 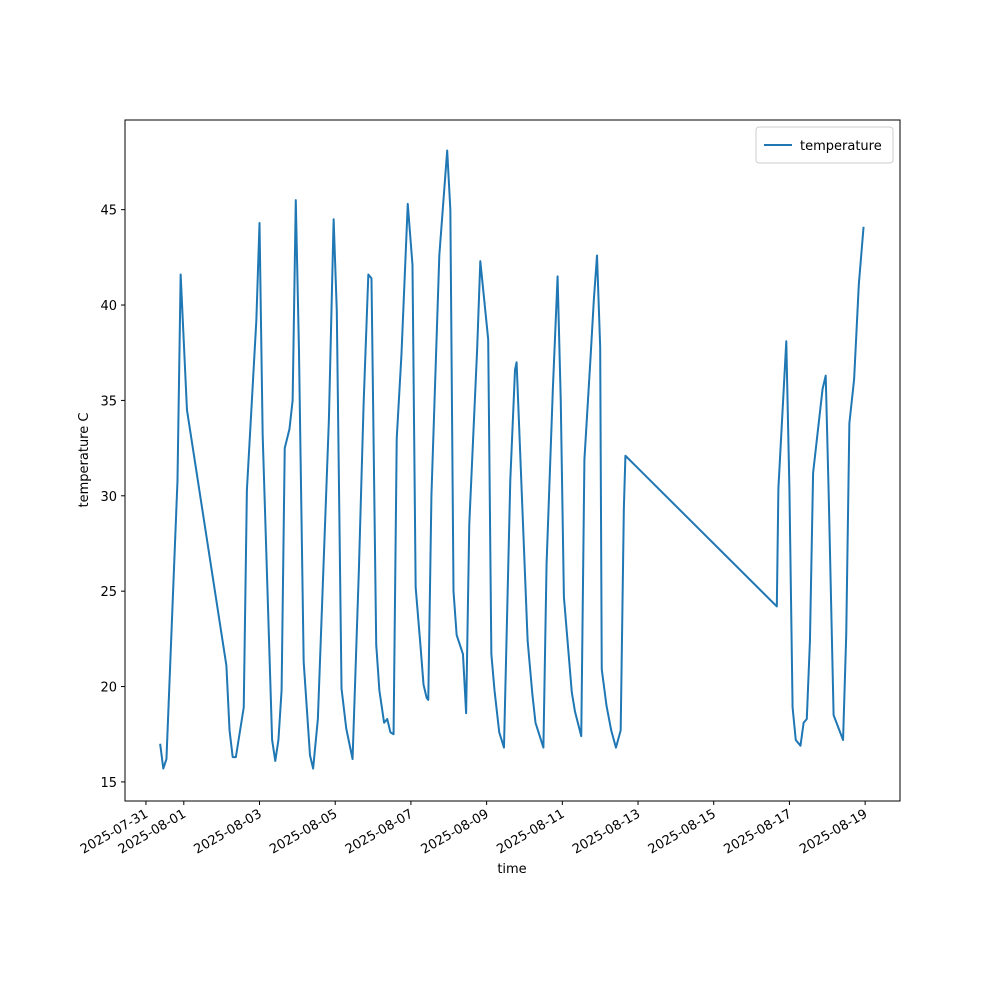 What do you see at coordinates (455, 832) in the screenshot?
I see `x-tick-label: 2025-08-09` at bounding box center [455, 832].